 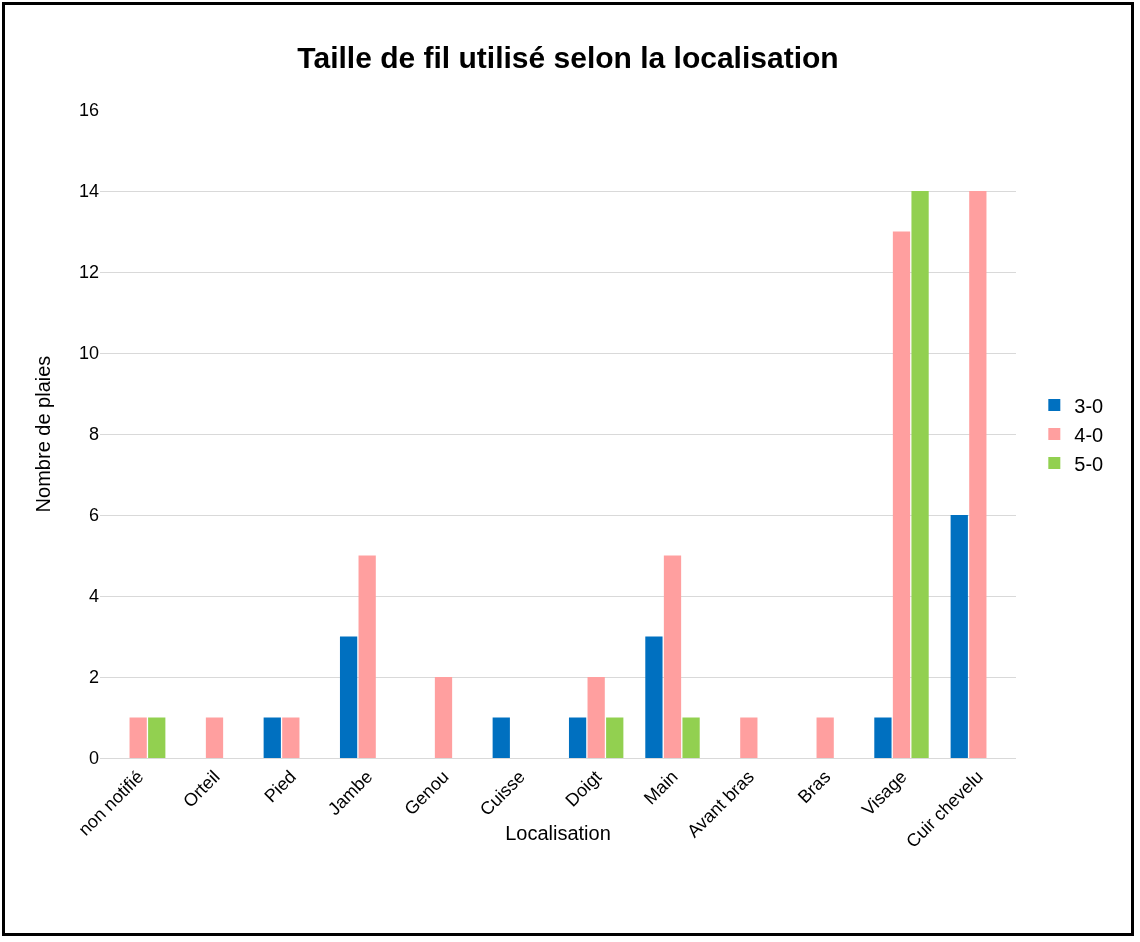 I want to click on x-axis-title: Localisation, so click(x=558, y=832).